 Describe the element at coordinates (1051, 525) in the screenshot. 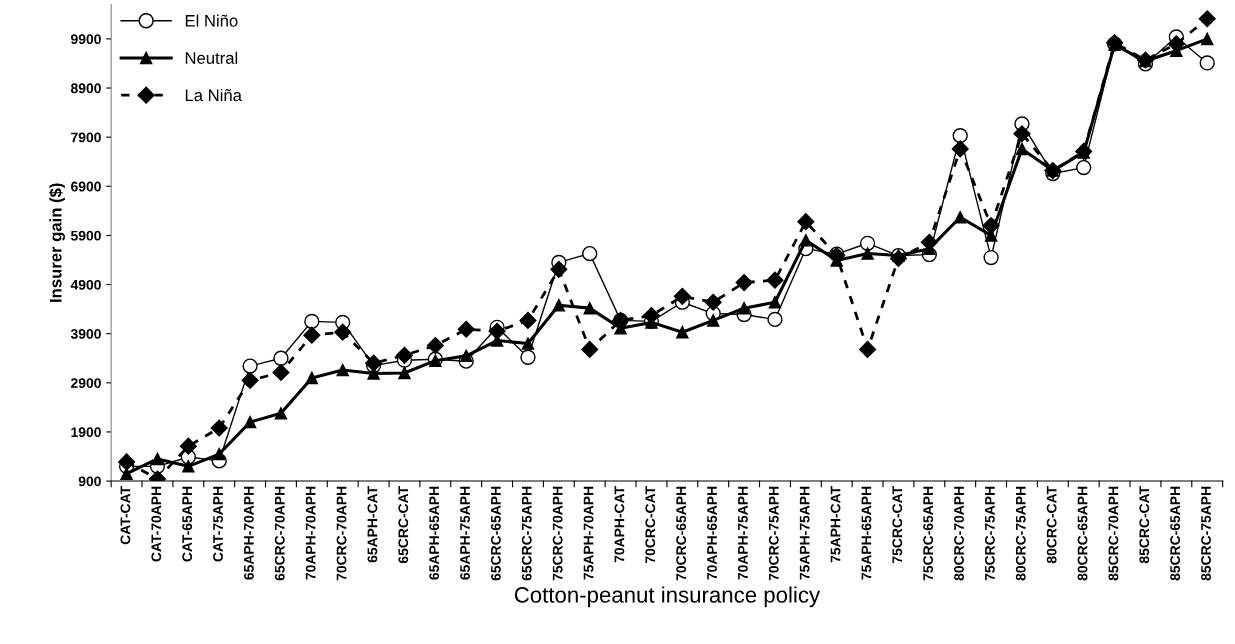

I see `x-tick-label: 80CRC-CAT` at that location.